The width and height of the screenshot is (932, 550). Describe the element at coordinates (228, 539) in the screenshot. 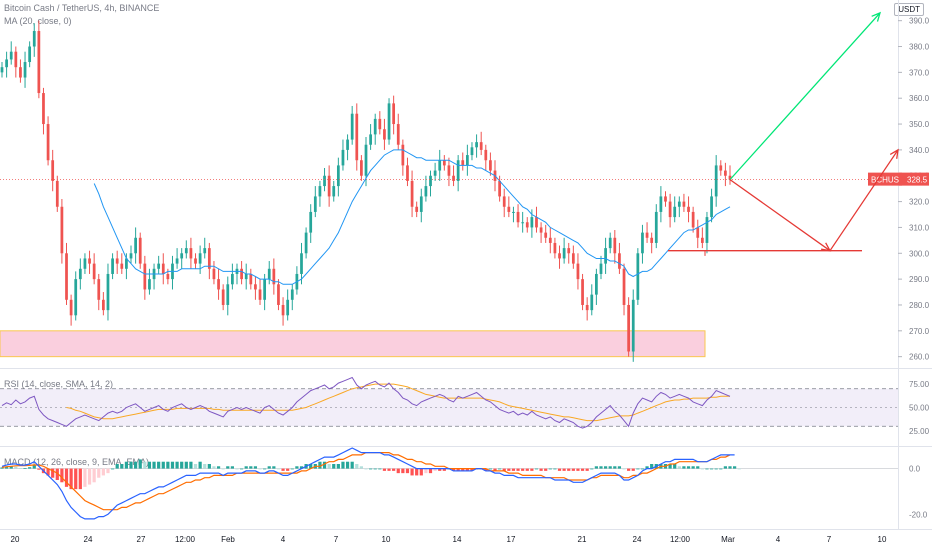

I see `time-tick-label: Feb` at that location.